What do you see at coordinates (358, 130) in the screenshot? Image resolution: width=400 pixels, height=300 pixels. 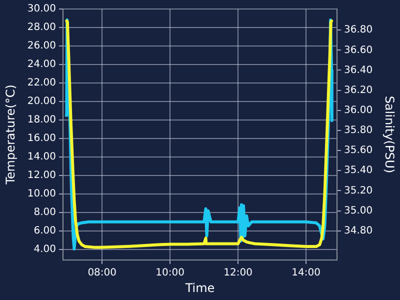 I see `y2-tick-label: 35.80` at bounding box center [358, 130].